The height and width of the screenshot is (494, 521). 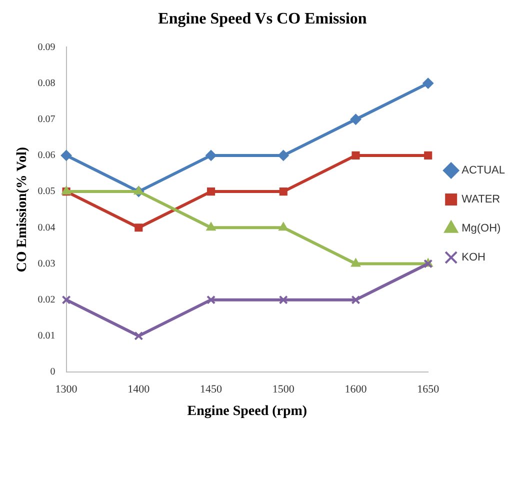 What do you see at coordinates (47, 336) in the screenshot?
I see `y-tick-label: 0.01` at bounding box center [47, 336].